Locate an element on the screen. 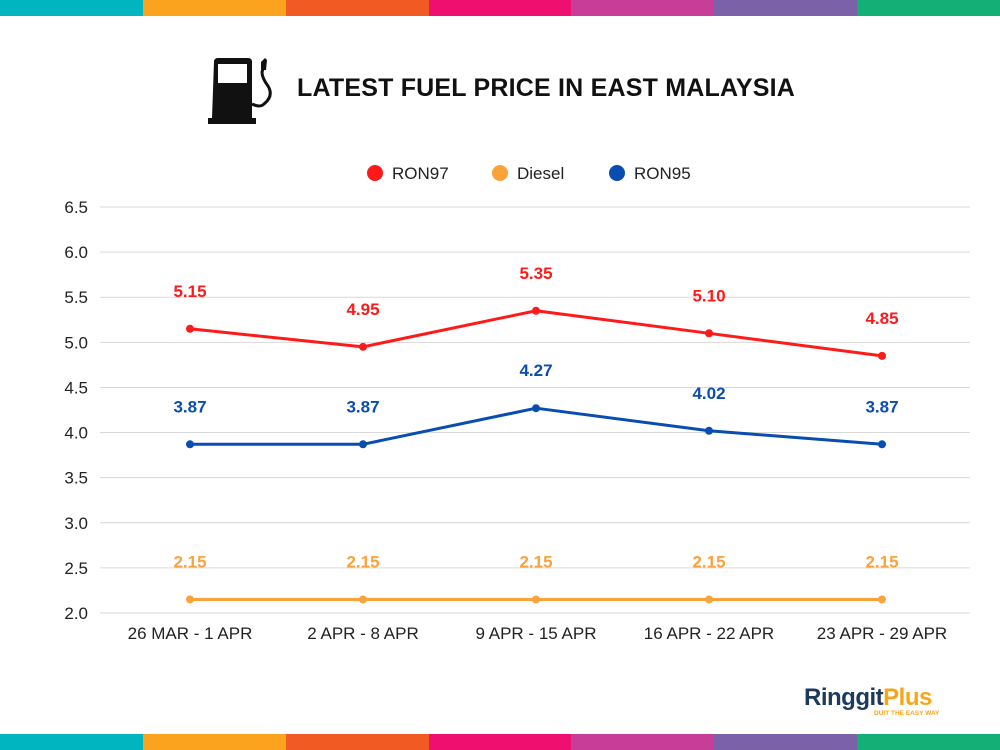 The width and height of the screenshot is (1000, 750). y-tick-label: 5.0 is located at coordinates (76, 342).